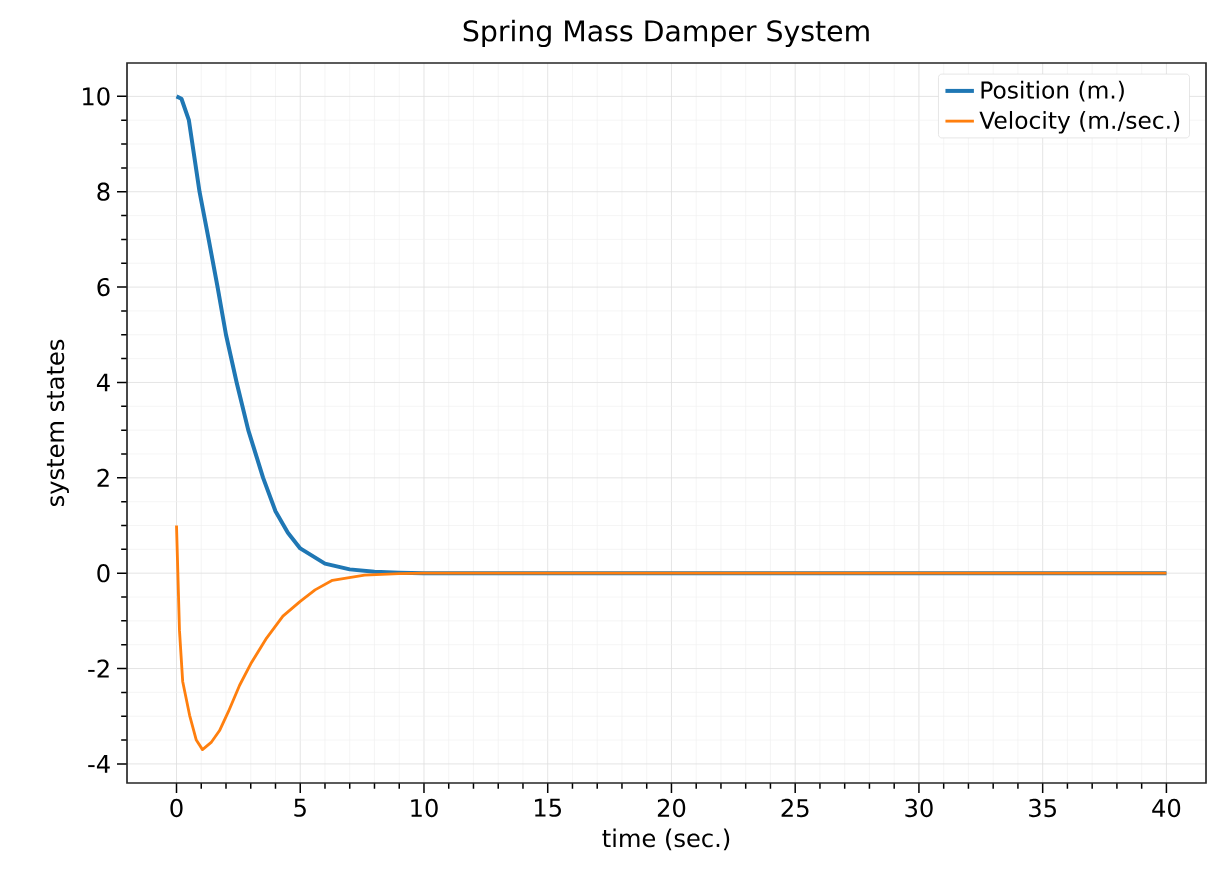  I want to click on y-tick-label: 0, so click(103, 573).